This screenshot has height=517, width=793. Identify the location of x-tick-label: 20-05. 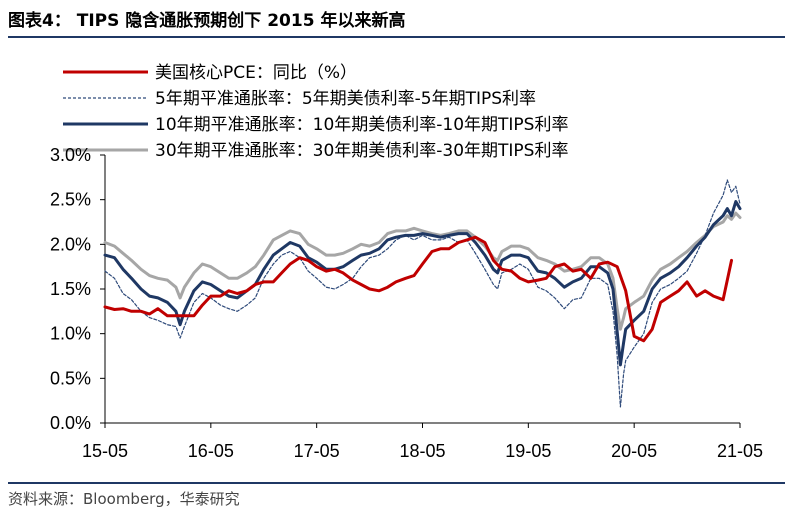
(634, 451).